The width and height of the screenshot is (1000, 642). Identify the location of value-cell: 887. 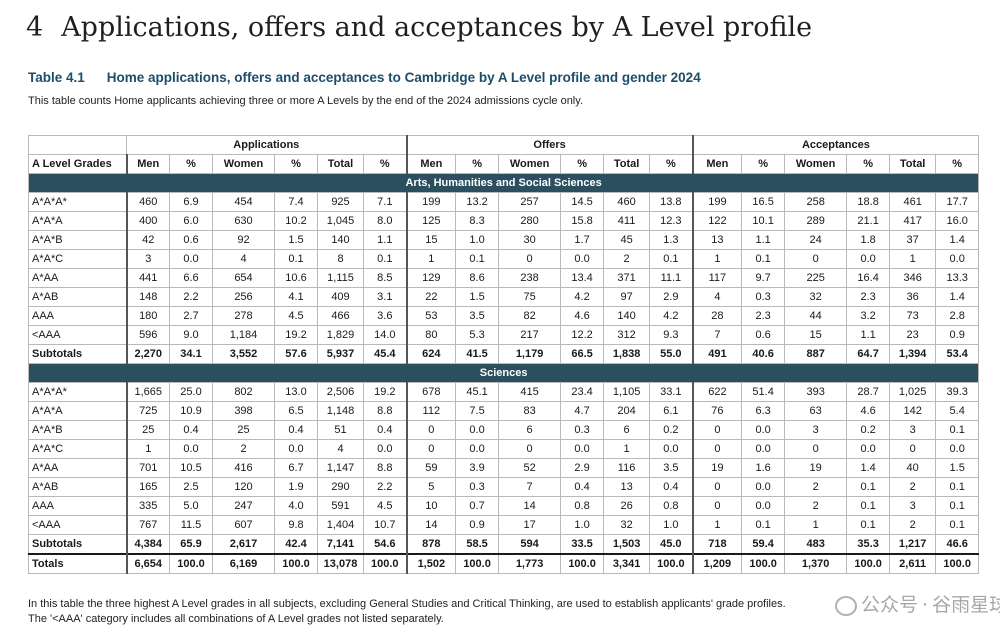
(816, 354).